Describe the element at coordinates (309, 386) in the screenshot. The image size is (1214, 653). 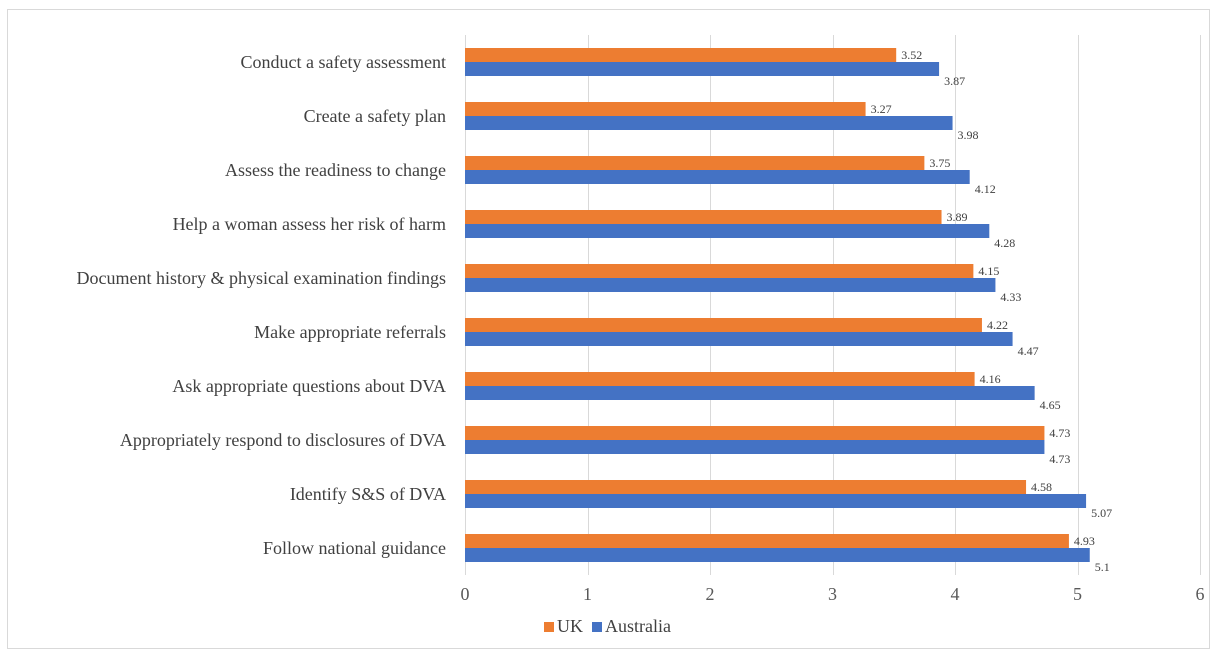
I see `category-label: Ask appropriate questions about DVA` at that location.